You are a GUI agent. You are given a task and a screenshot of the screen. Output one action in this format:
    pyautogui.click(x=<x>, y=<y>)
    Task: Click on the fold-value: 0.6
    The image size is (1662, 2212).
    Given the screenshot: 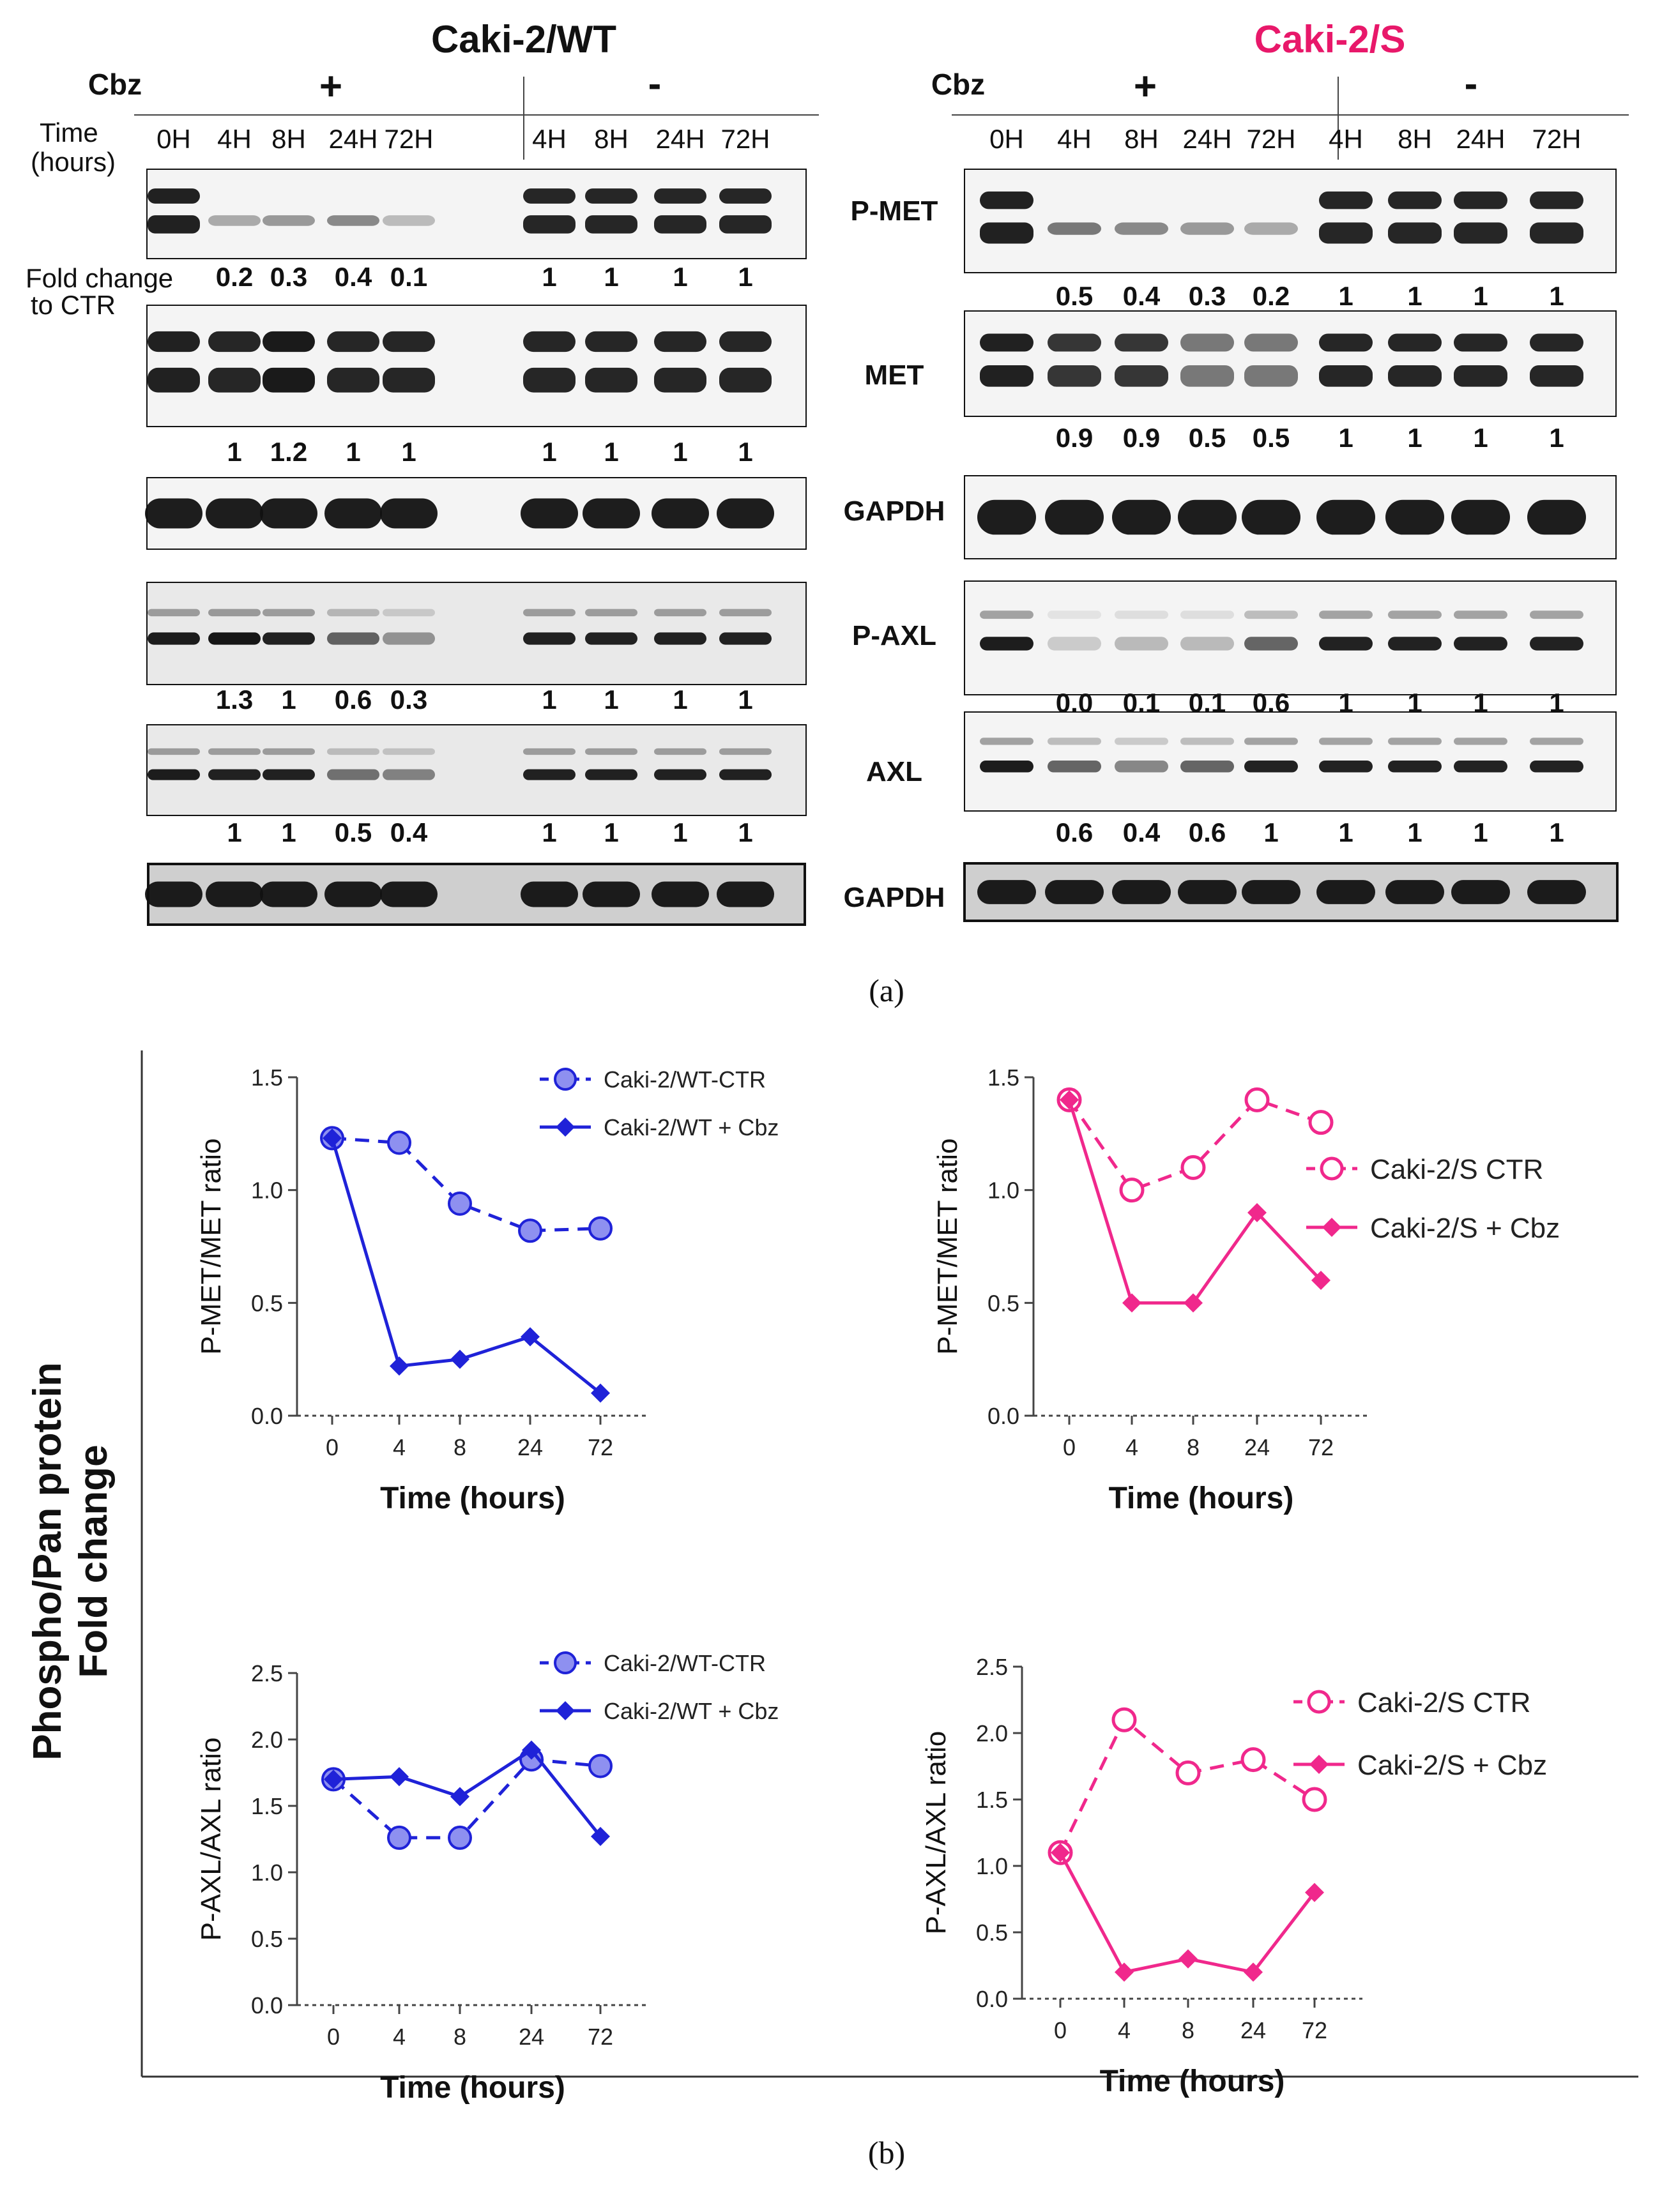 What is the action you would take?
    pyautogui.click(x=353, y=700)
    